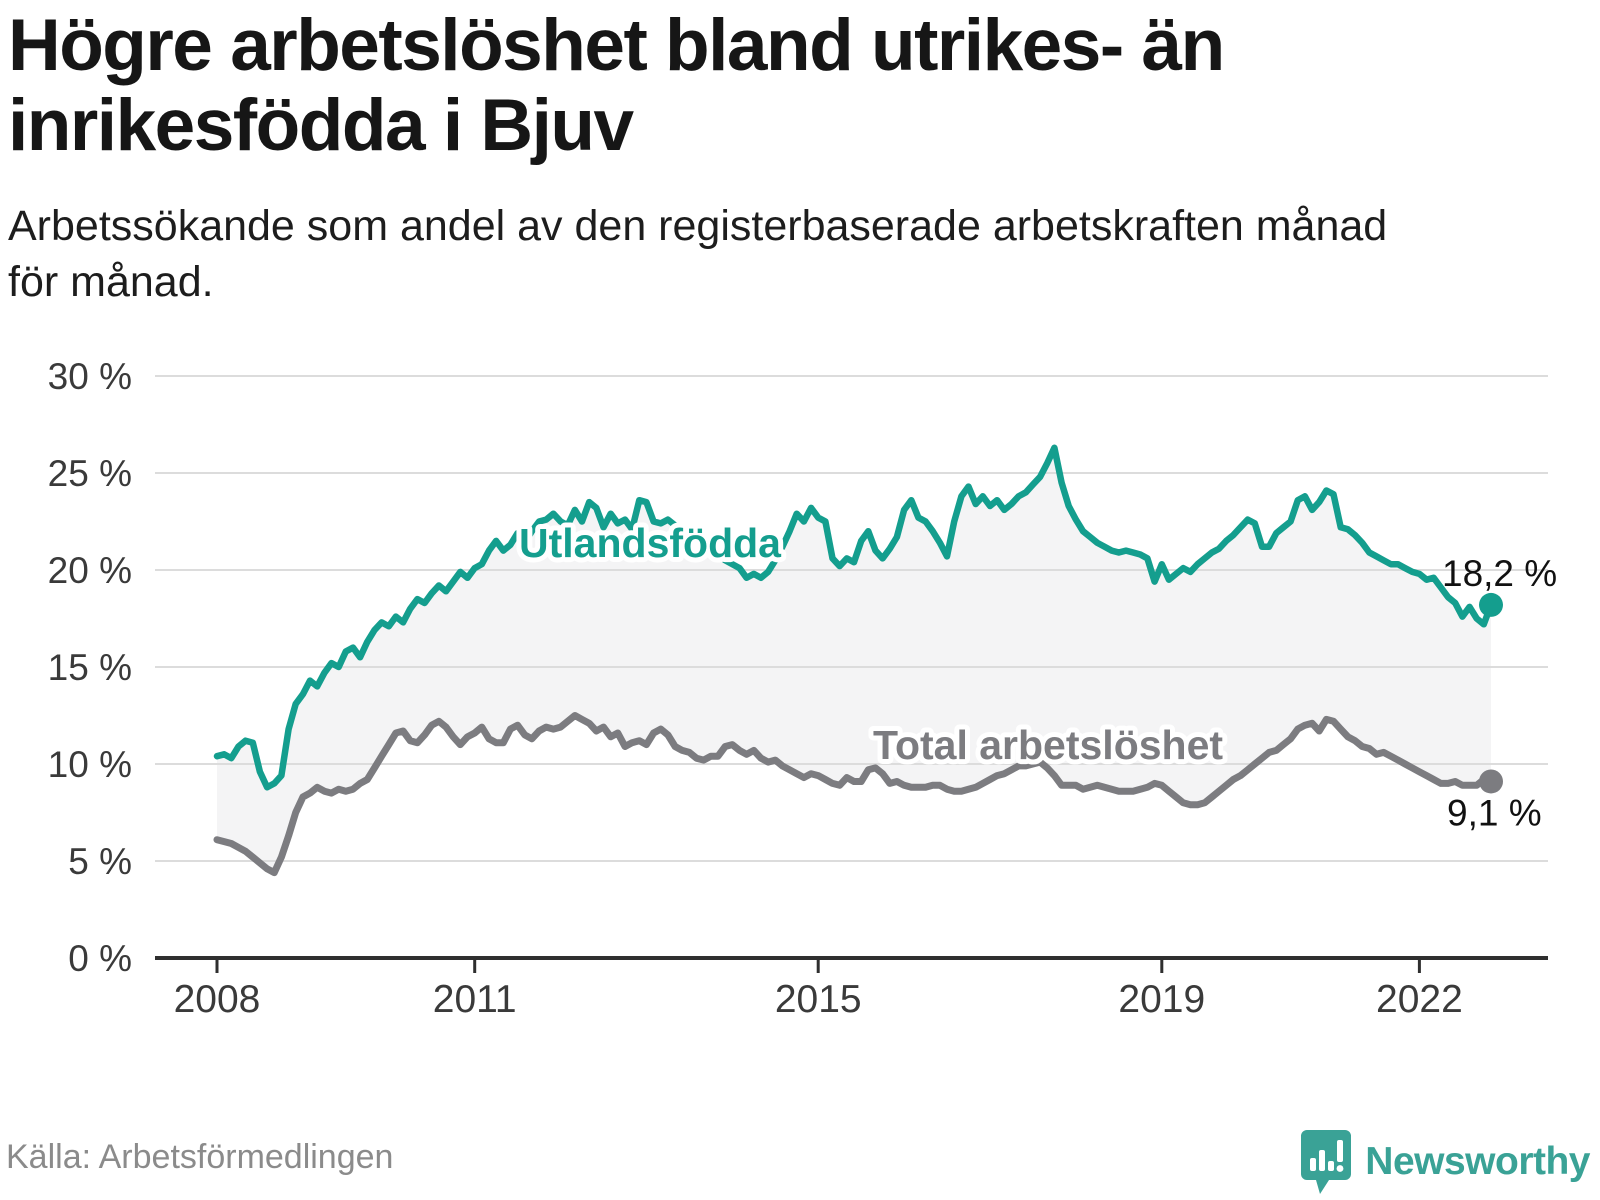 The height and width of the screenshot is (1200, 1600). What do you see at coordinates (1491, 604) in the screenshot?
I see `end-dot-utlandsfodda` at bounding box center [1491, 604].